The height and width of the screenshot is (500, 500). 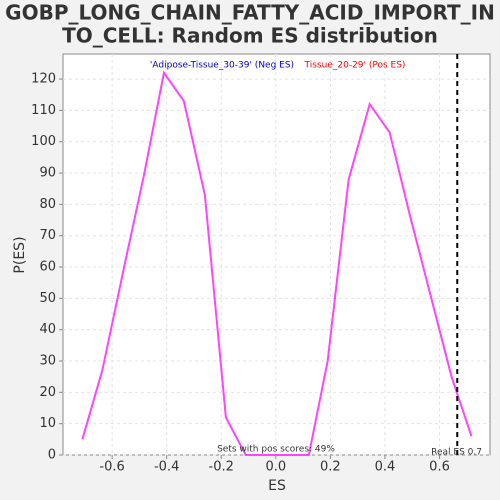 I want to click on x-tick-label: -0.4, so click(x=166, y=467).